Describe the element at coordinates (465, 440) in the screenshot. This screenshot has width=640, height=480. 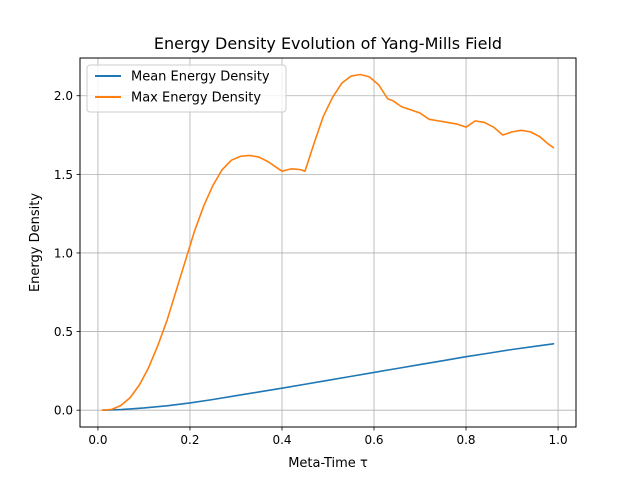
I see `x-tick-label: 0.8` at that location.